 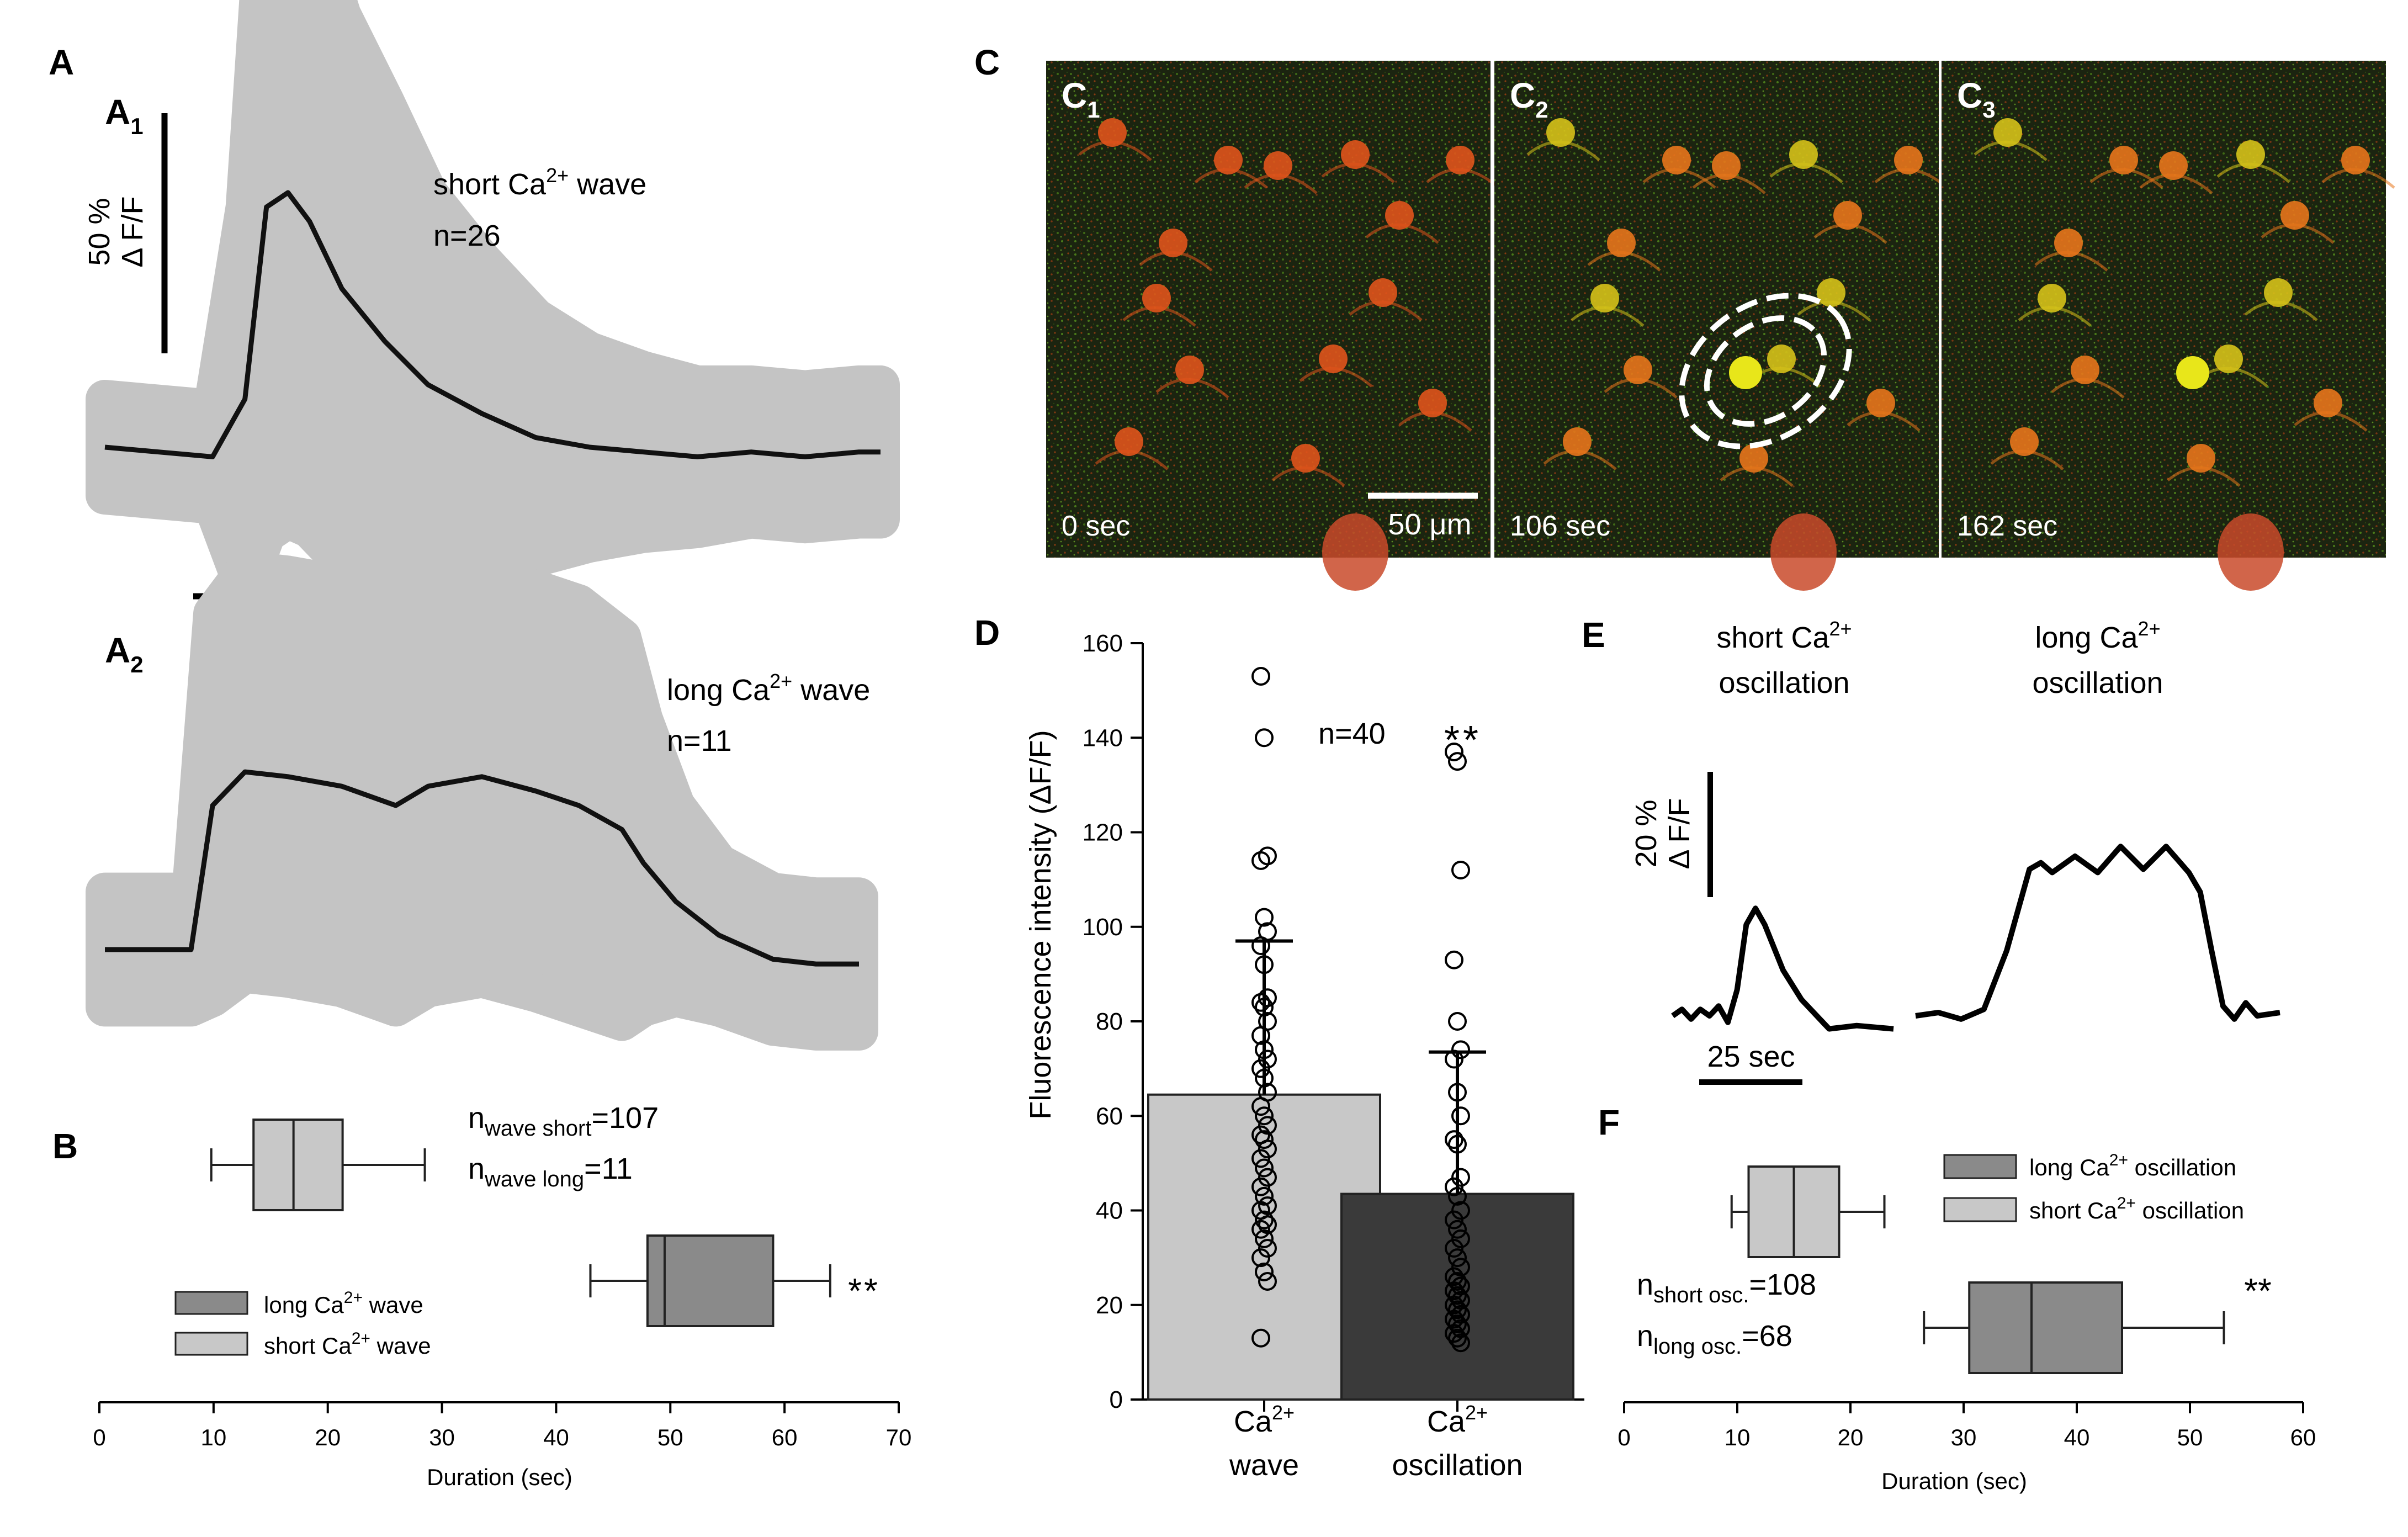 What do you see at coordinates (1980, 1166) in the screenshot?
I see `f-legend-long-swatch` at bounding box center [1980, 1166].